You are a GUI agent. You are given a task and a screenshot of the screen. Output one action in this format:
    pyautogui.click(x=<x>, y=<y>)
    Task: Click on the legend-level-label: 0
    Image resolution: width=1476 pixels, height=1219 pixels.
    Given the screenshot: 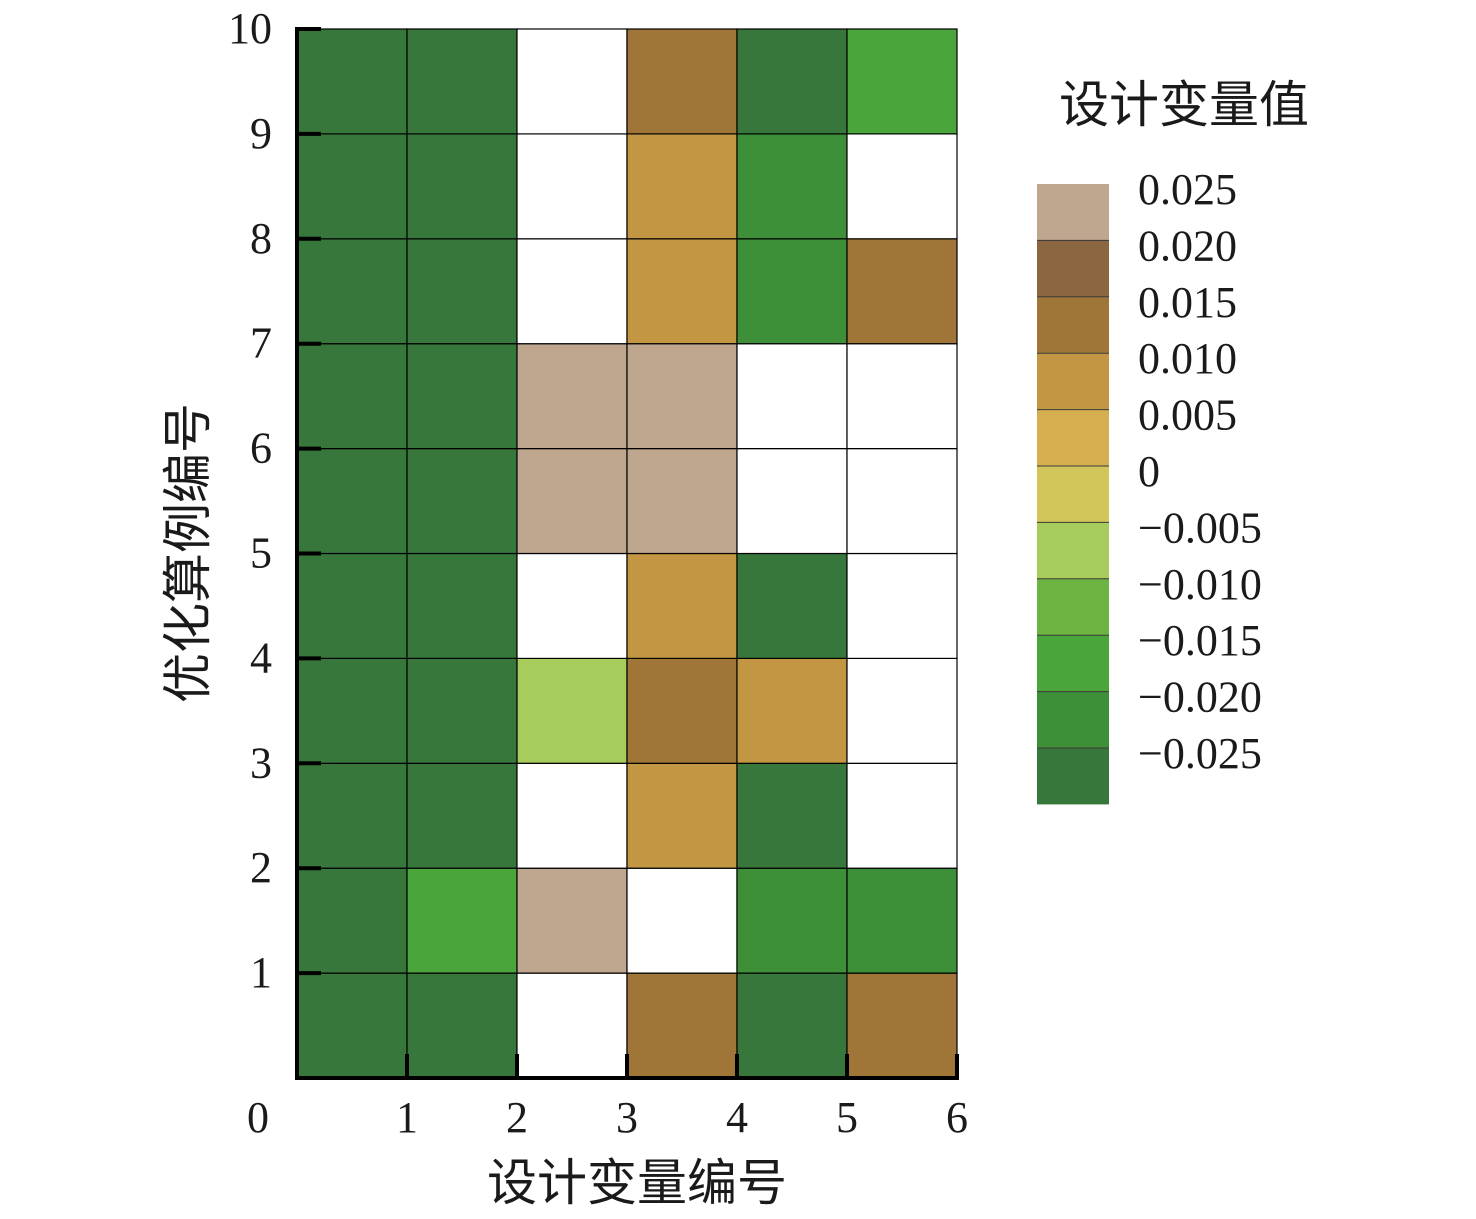 What is the action you would take?
    pyautogui.click(x=1149, y=471)
    